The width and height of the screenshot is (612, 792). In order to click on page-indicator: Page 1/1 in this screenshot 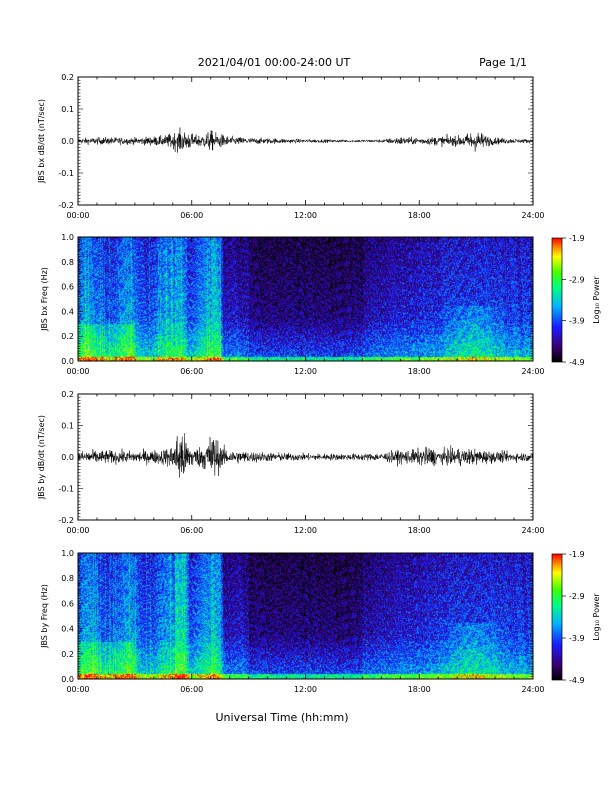, I will do `click(503, 62)`.